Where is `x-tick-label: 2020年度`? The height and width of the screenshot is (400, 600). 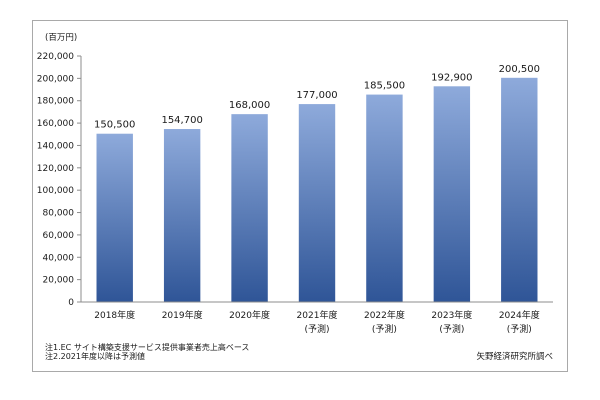
x-tick-label: 2020年度 is located at coordinates (249, 315).